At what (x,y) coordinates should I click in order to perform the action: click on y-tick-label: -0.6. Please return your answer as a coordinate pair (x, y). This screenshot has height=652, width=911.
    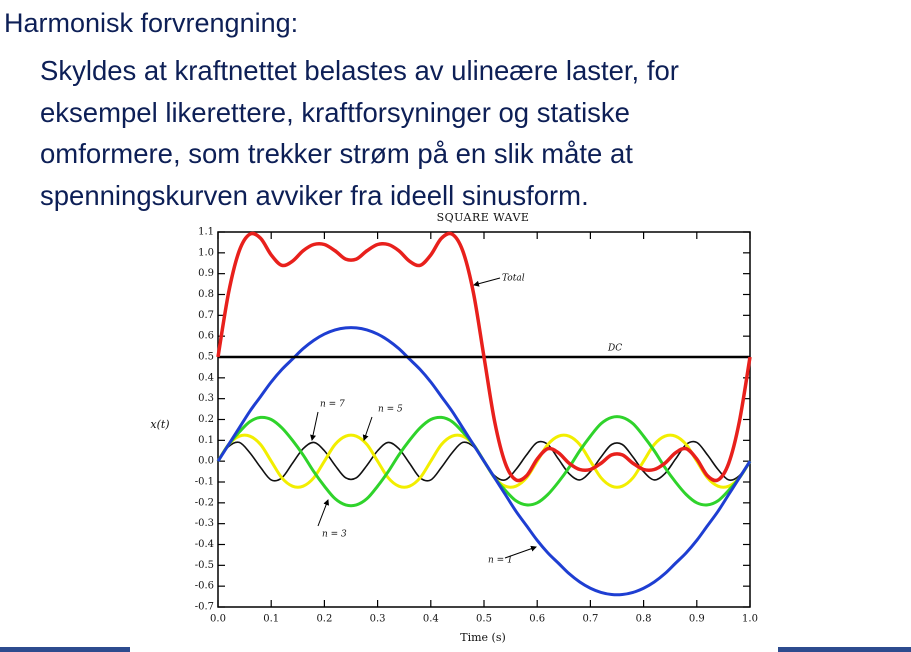
    Looking at the image, I should click on (204, 586).